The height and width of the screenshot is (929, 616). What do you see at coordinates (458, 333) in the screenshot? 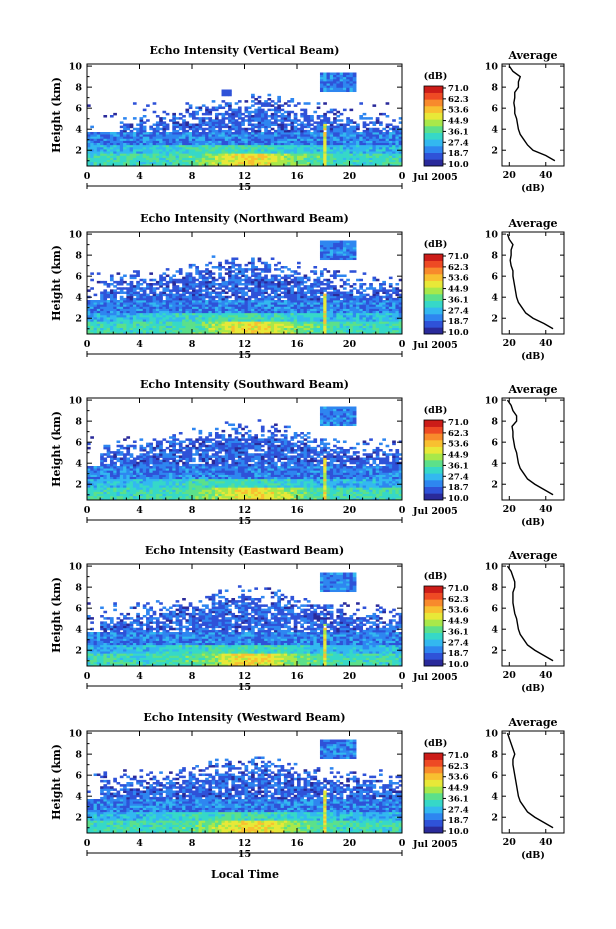
I see `colorbar-tick-label: 10.0` at bounding box center [458, 333].